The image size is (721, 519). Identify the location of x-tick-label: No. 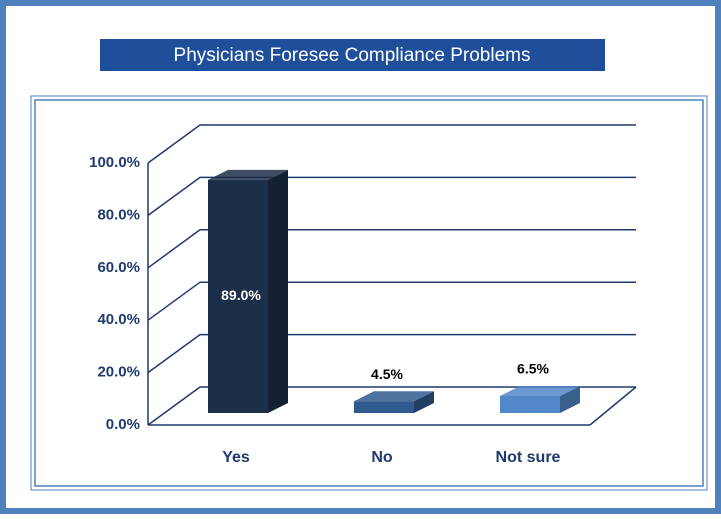
(382, 457).